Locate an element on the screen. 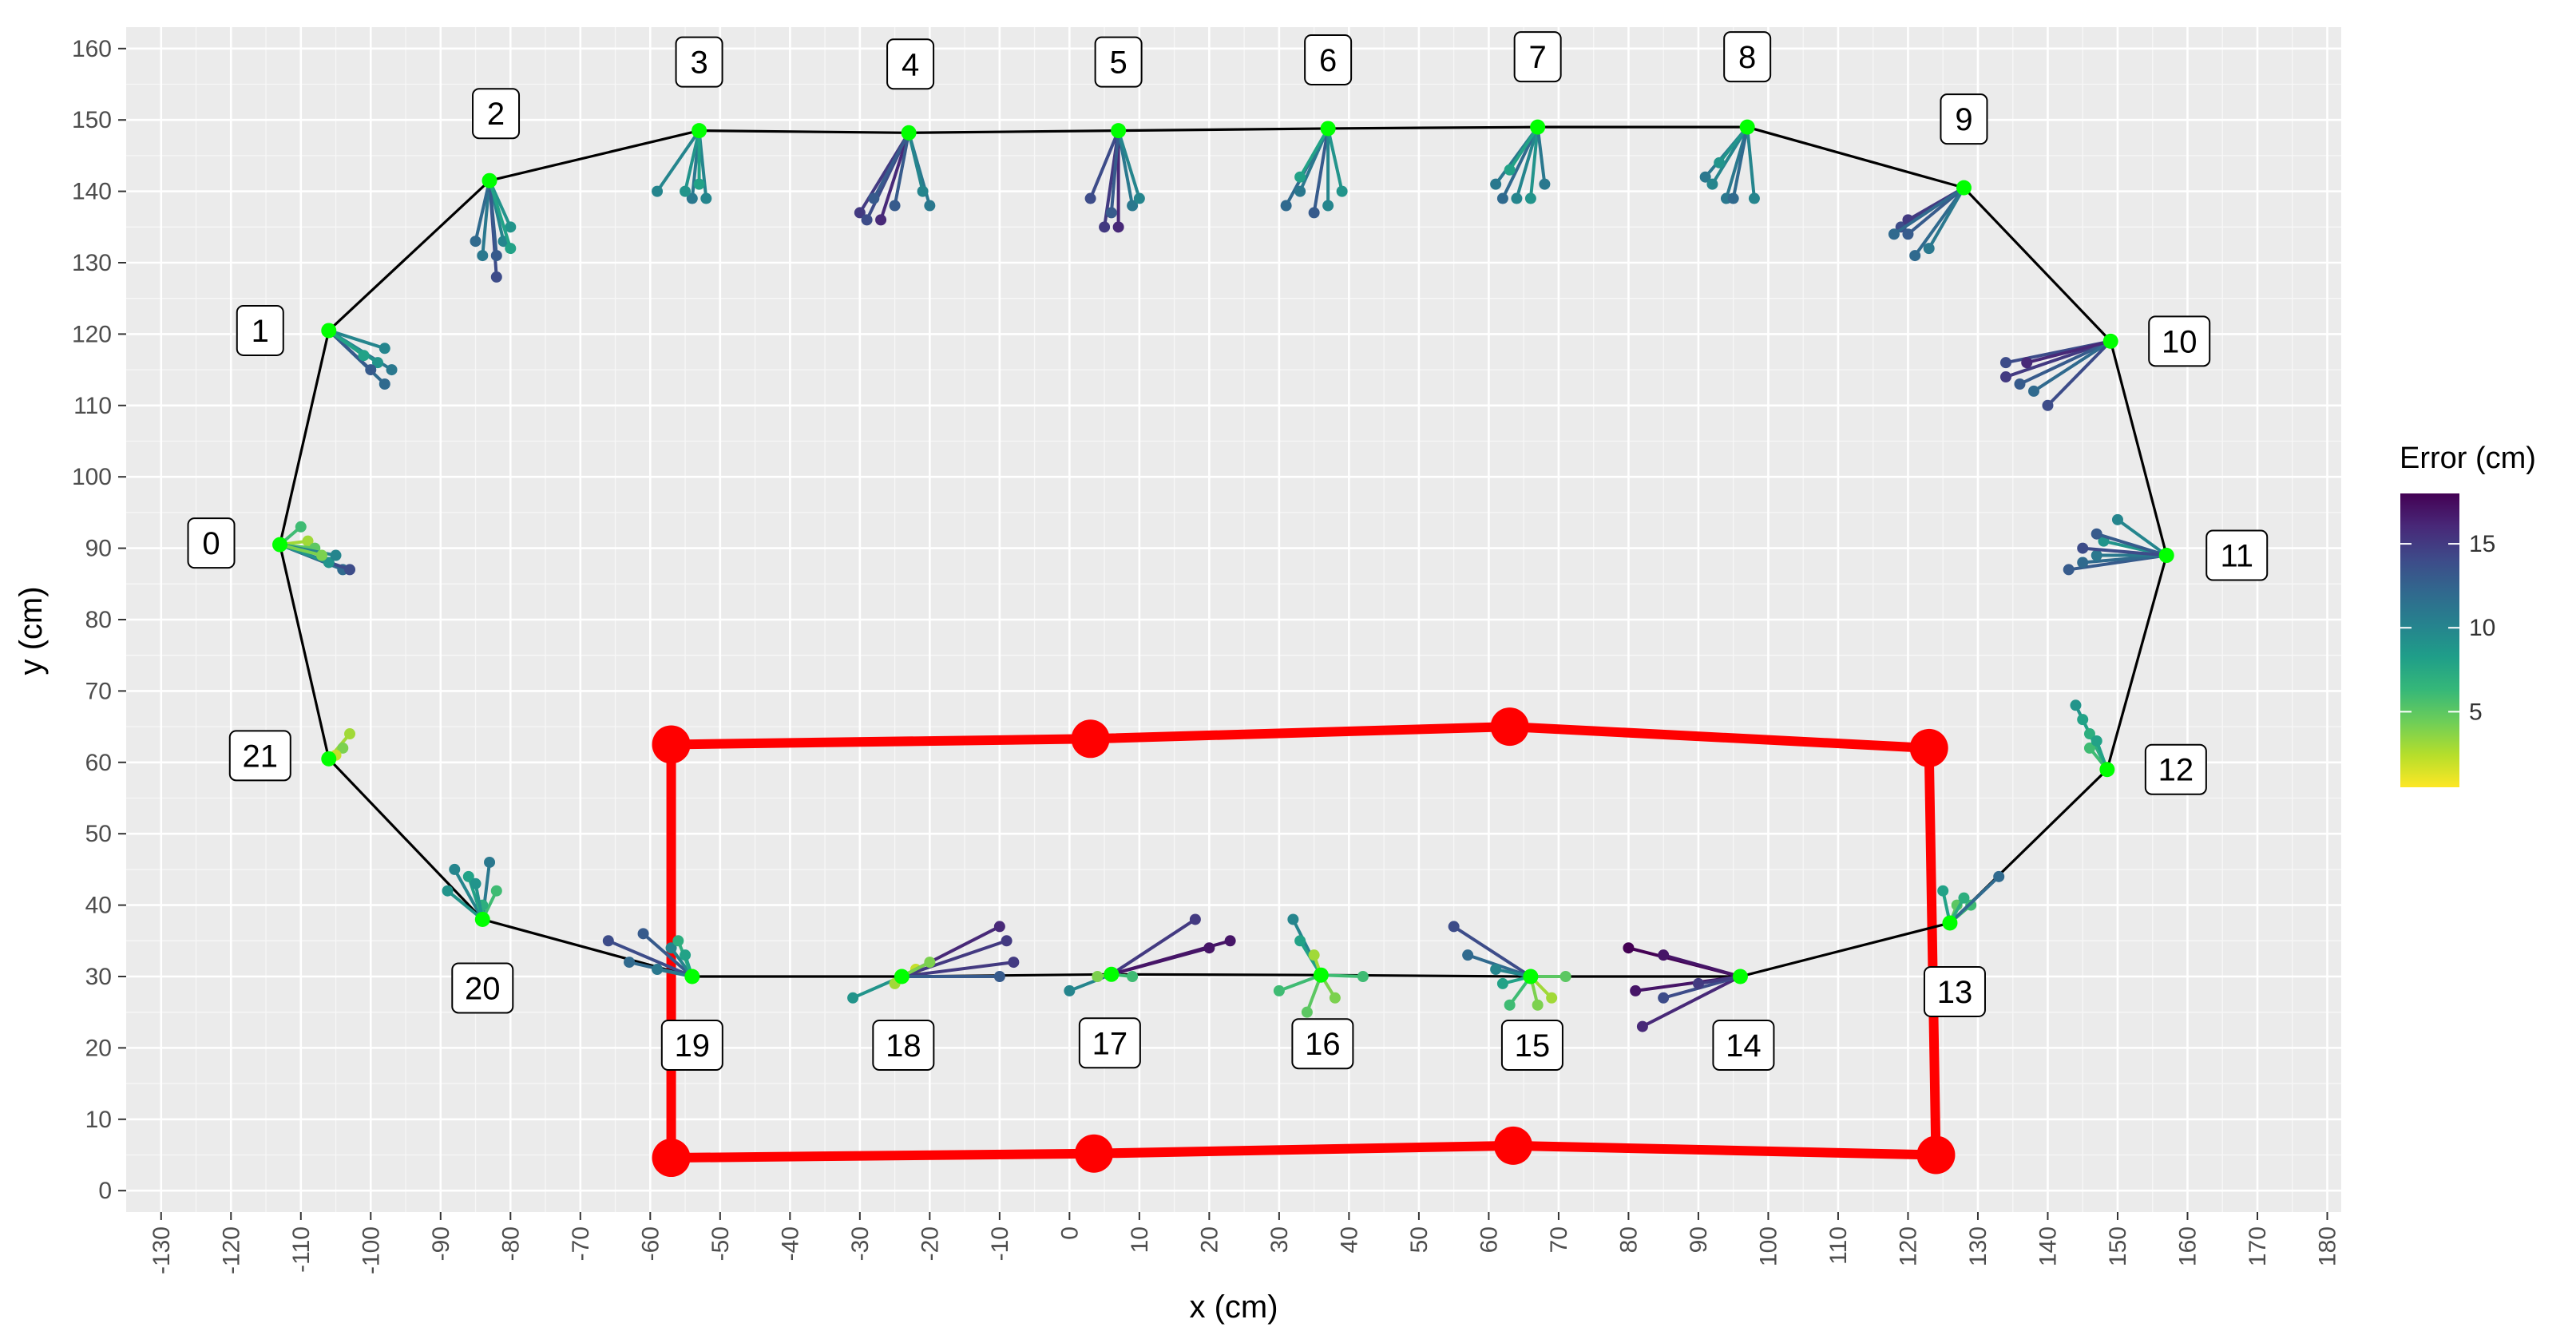 The width and height of the screenshot is (2576, 1343). y-tick-label: 40 is located at coordinates (98, 906).